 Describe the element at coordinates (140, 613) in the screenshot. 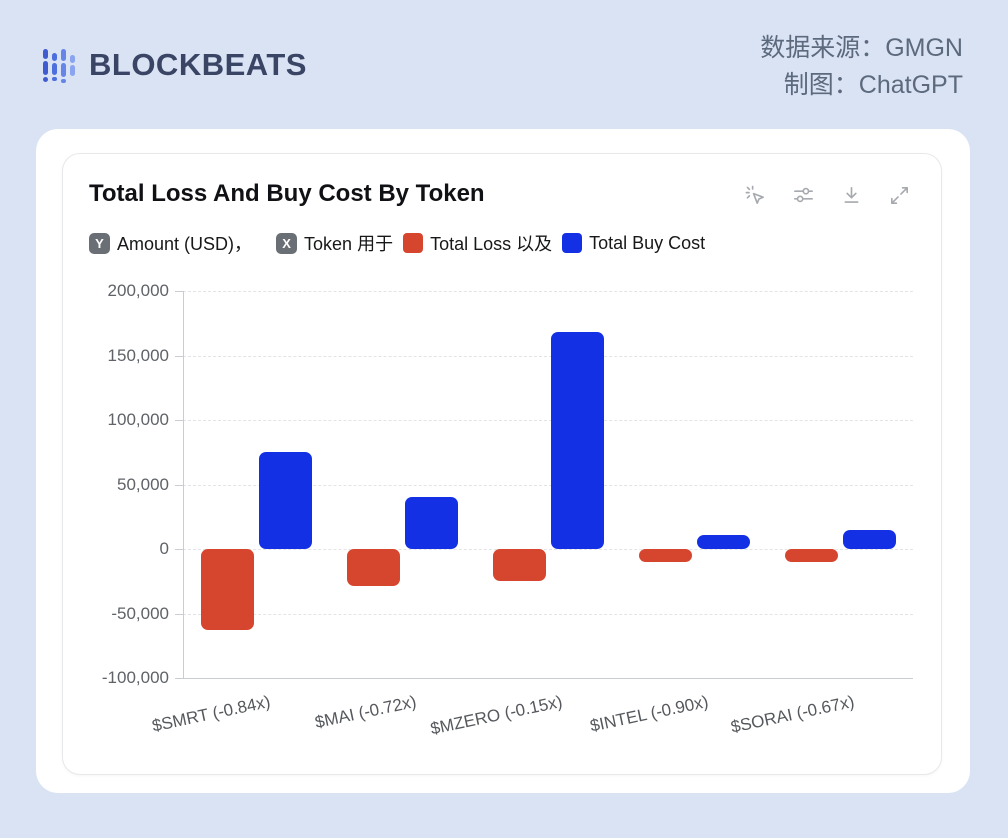

I see `y-tick-label: -50,000` at that location.